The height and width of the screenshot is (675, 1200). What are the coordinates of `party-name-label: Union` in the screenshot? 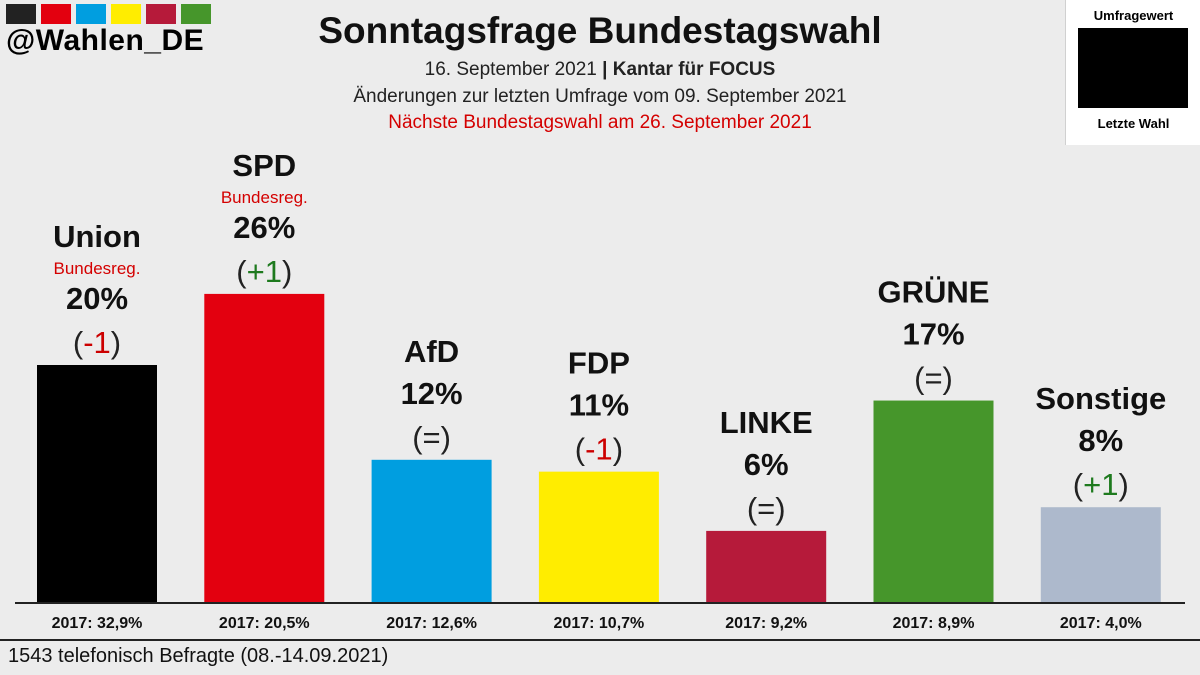 It's located at (97, 236).